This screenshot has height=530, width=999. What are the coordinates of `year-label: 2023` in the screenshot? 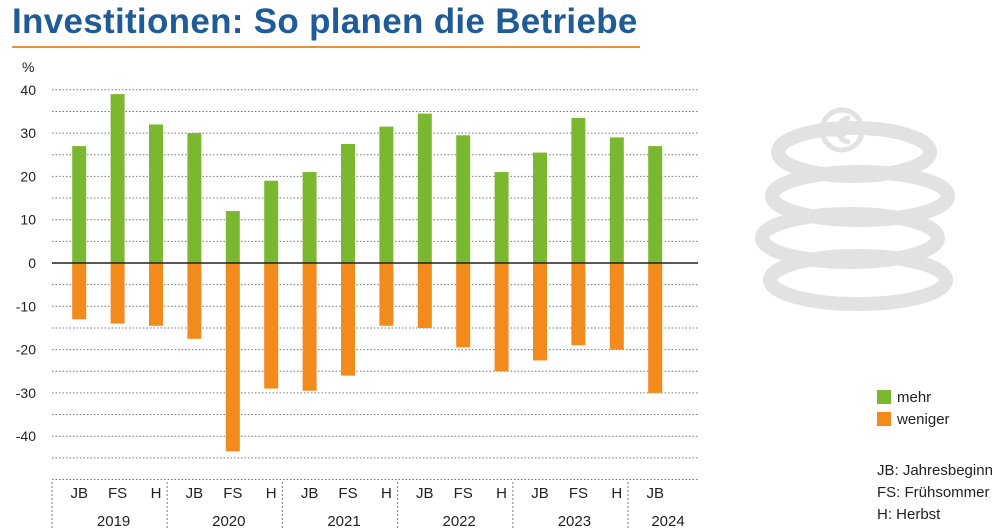 It's located at (574, 521).